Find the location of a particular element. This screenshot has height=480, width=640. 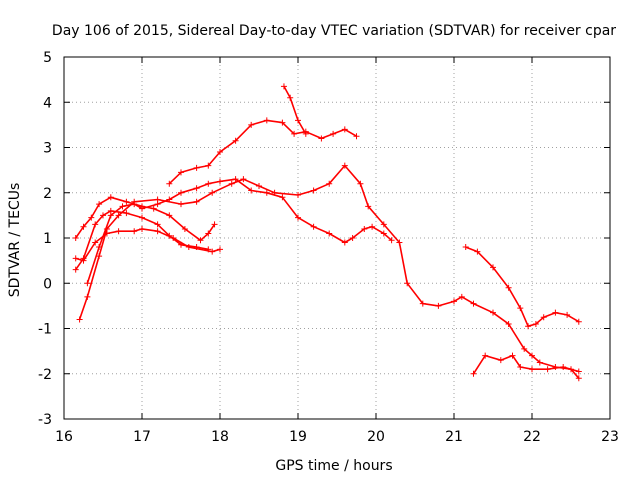

series-track-e is located at coordinates (239, 231).